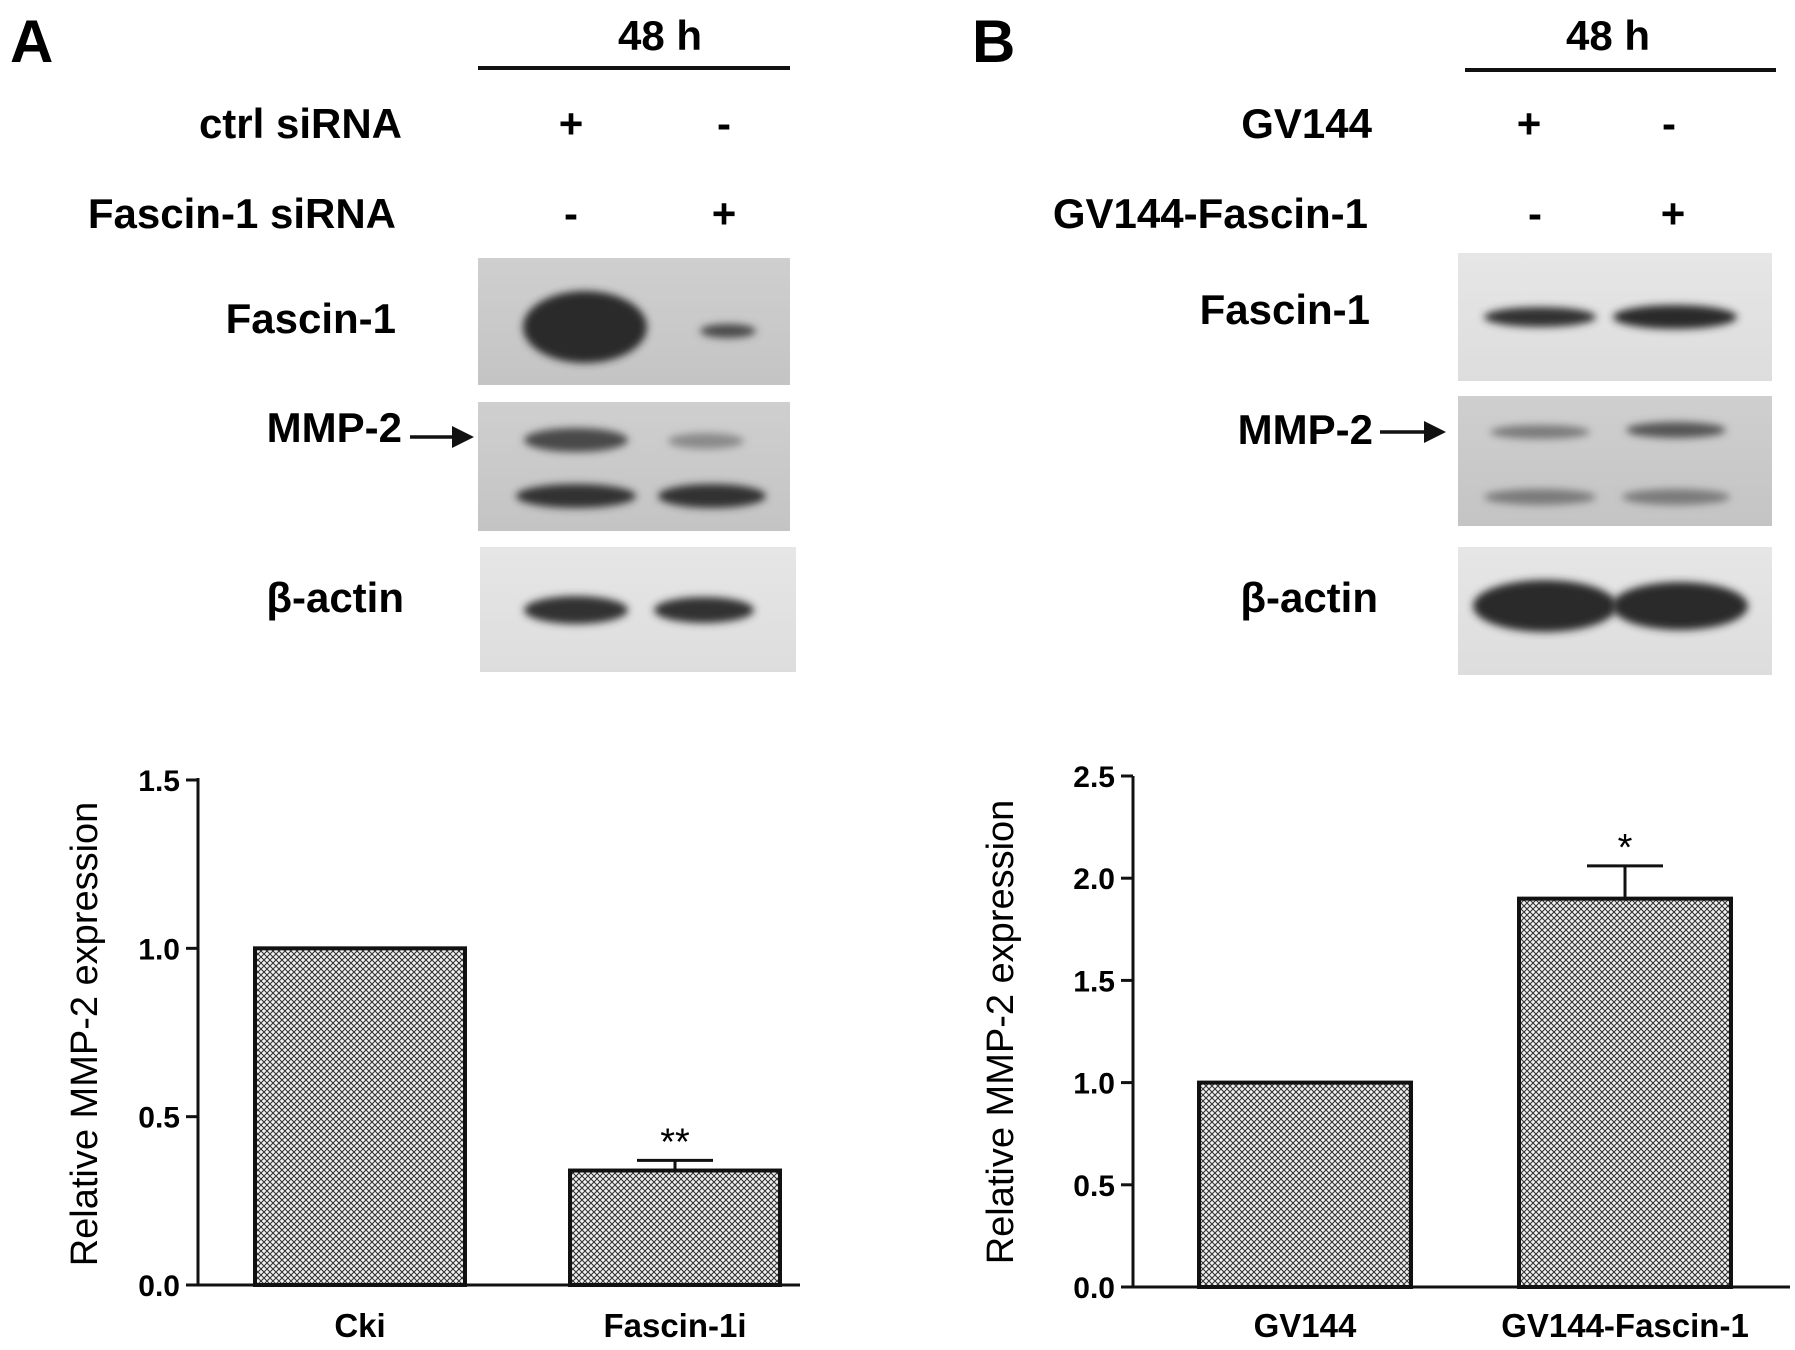  I want to click on category-label-2: Fascin-1i, so click(674, 1325).